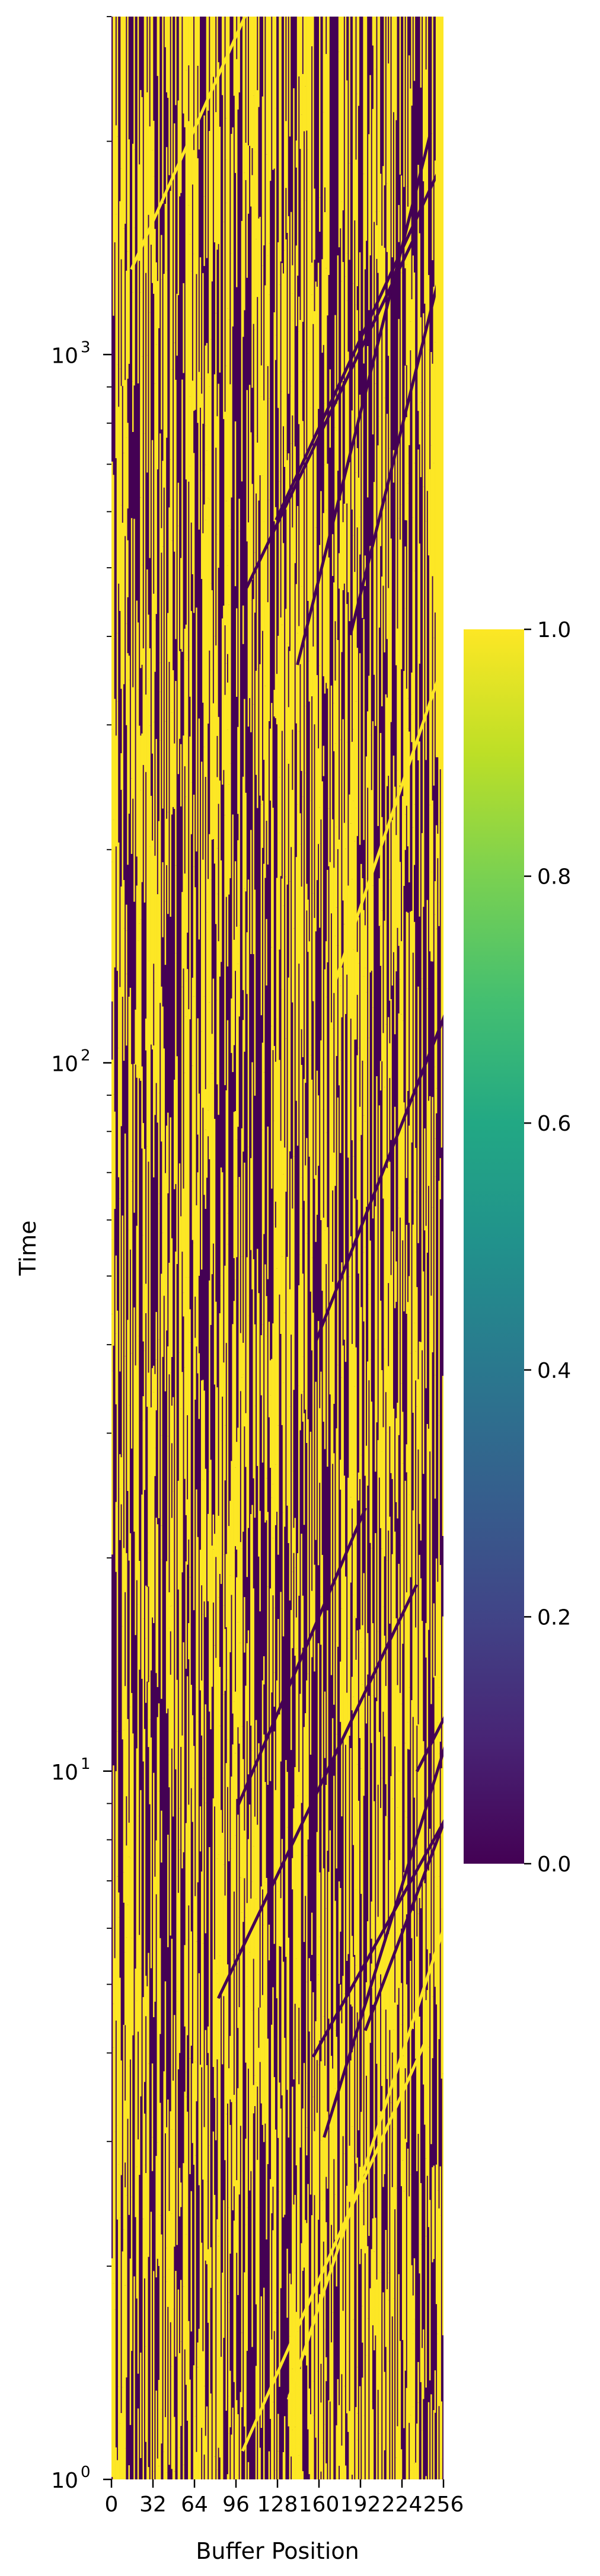 This screenshot has width=600, height=2576. Describe the element at coordinates (319, 2504) in the screenshot. I see `x-tick-label: 160` at that location.